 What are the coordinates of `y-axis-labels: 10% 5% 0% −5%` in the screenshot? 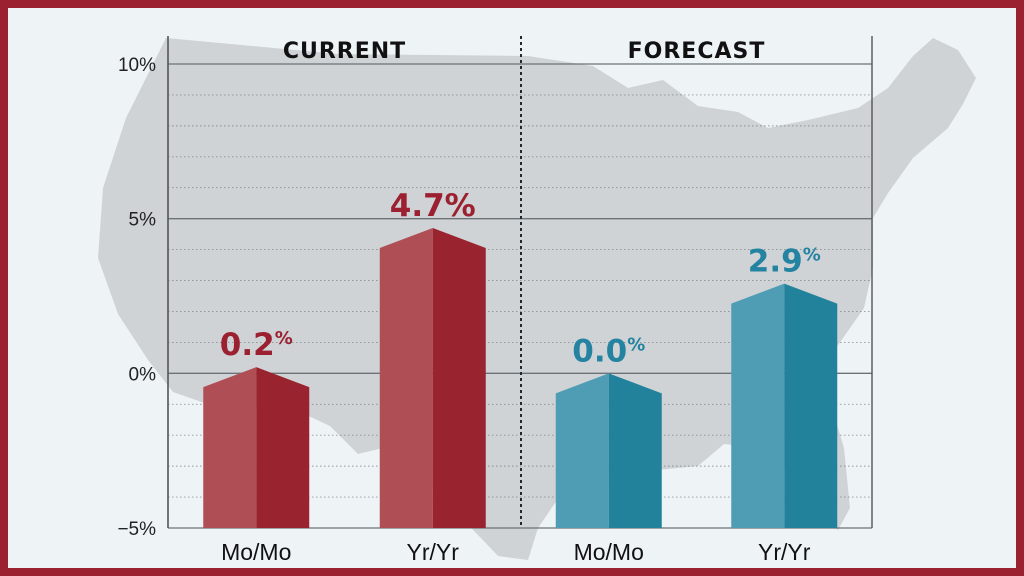 It's located at (136, 297).